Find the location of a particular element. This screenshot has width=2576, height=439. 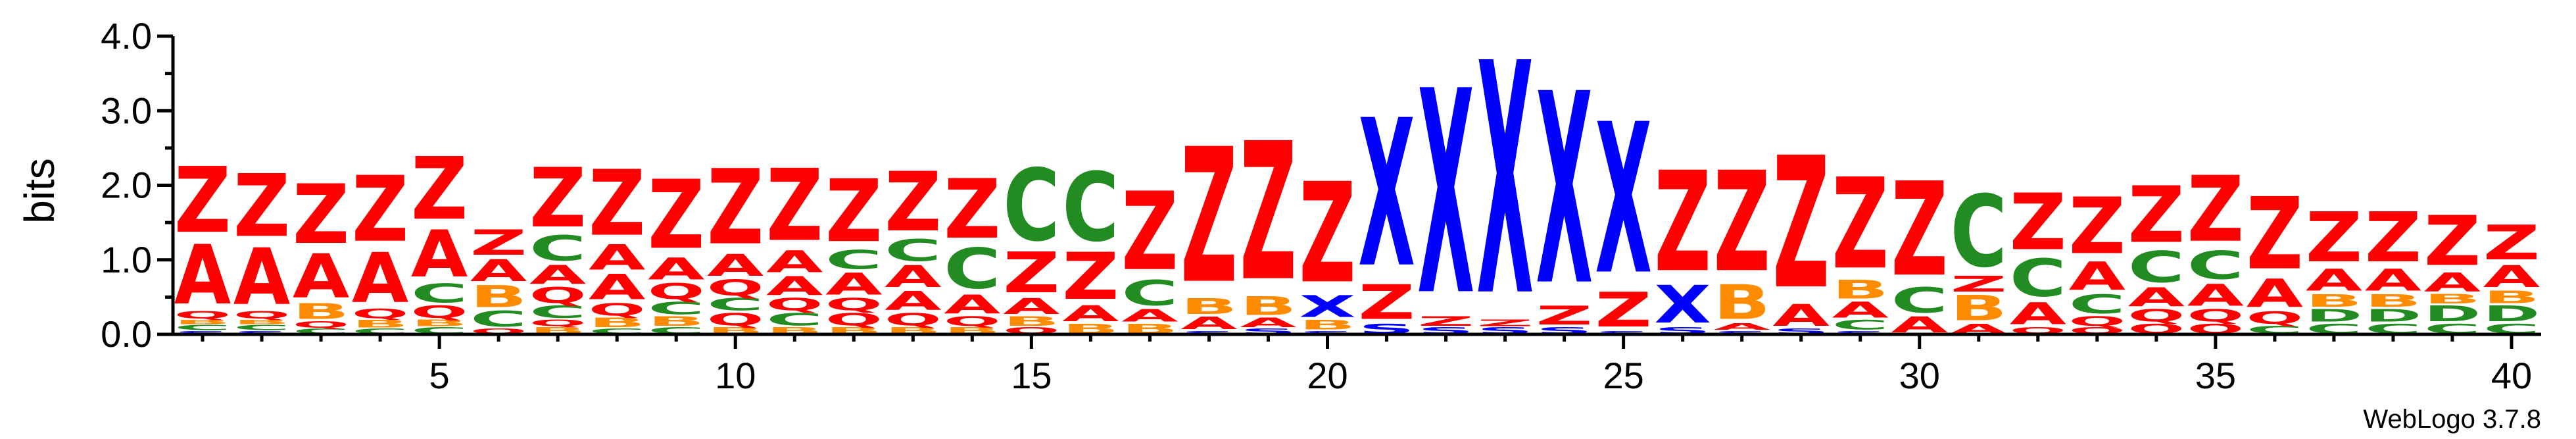

logo-letter-pos6-A-3: A is located at coordinates (499, 270).